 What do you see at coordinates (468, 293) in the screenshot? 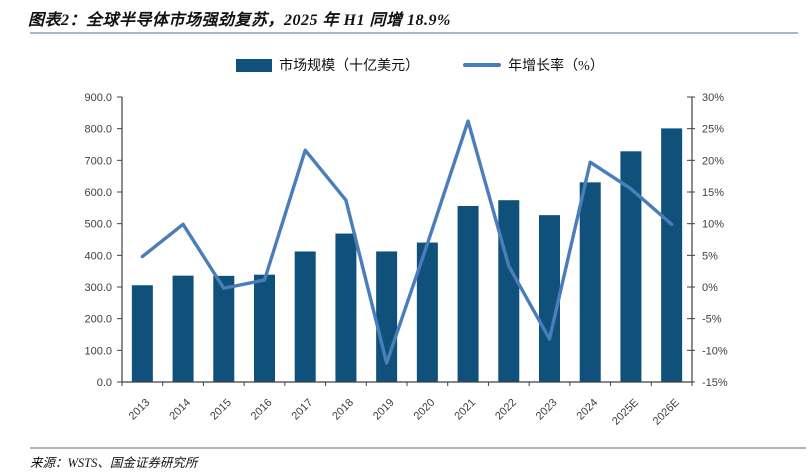
I see `bar-2021` at bounding box center [468, 293].